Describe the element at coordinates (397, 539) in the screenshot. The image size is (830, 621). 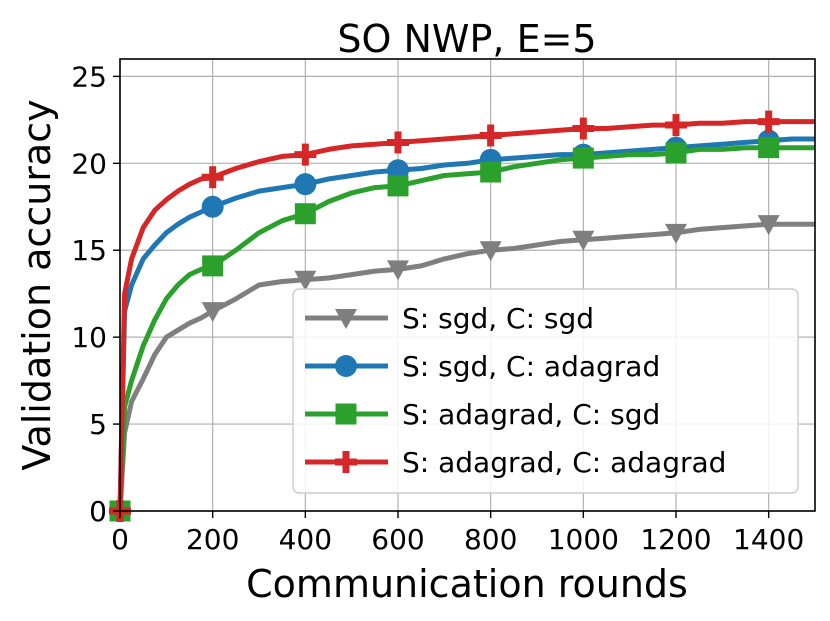
I see `x-tick-label: 600` at that location.